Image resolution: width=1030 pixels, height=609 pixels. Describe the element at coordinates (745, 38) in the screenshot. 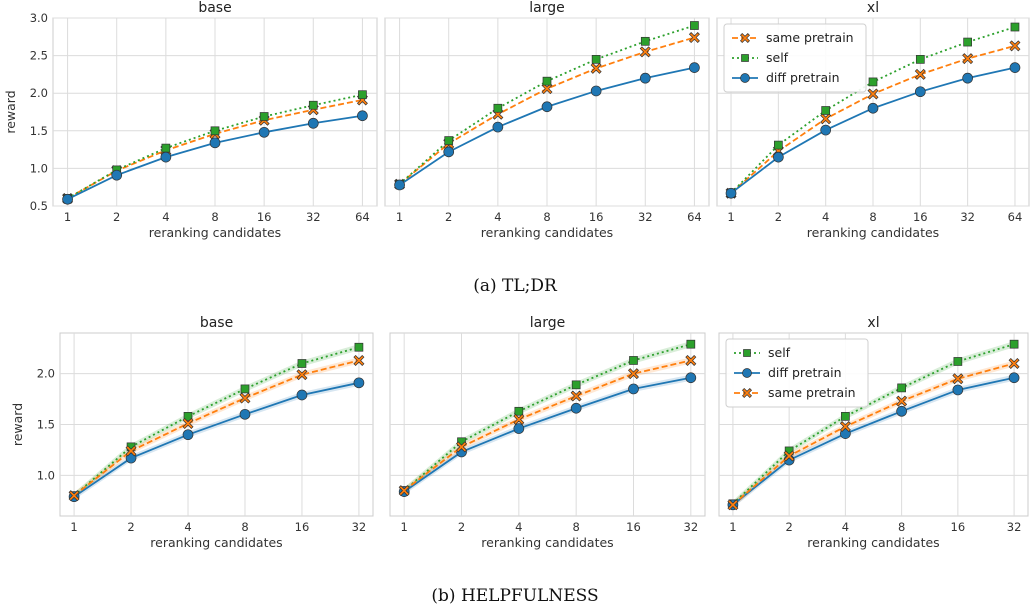

I see `legend-marker-same_pretrain` at that location.